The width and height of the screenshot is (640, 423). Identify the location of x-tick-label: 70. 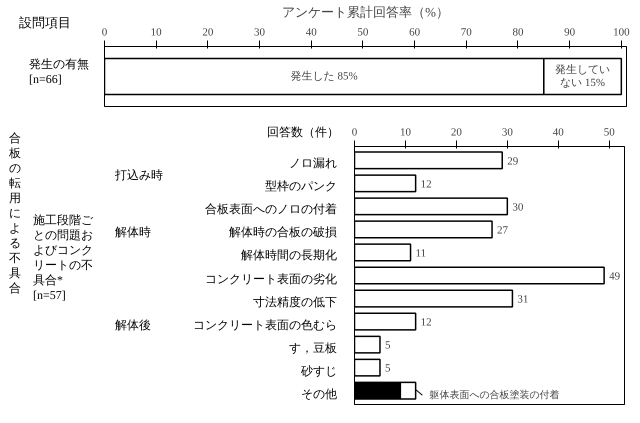
(466, 32).